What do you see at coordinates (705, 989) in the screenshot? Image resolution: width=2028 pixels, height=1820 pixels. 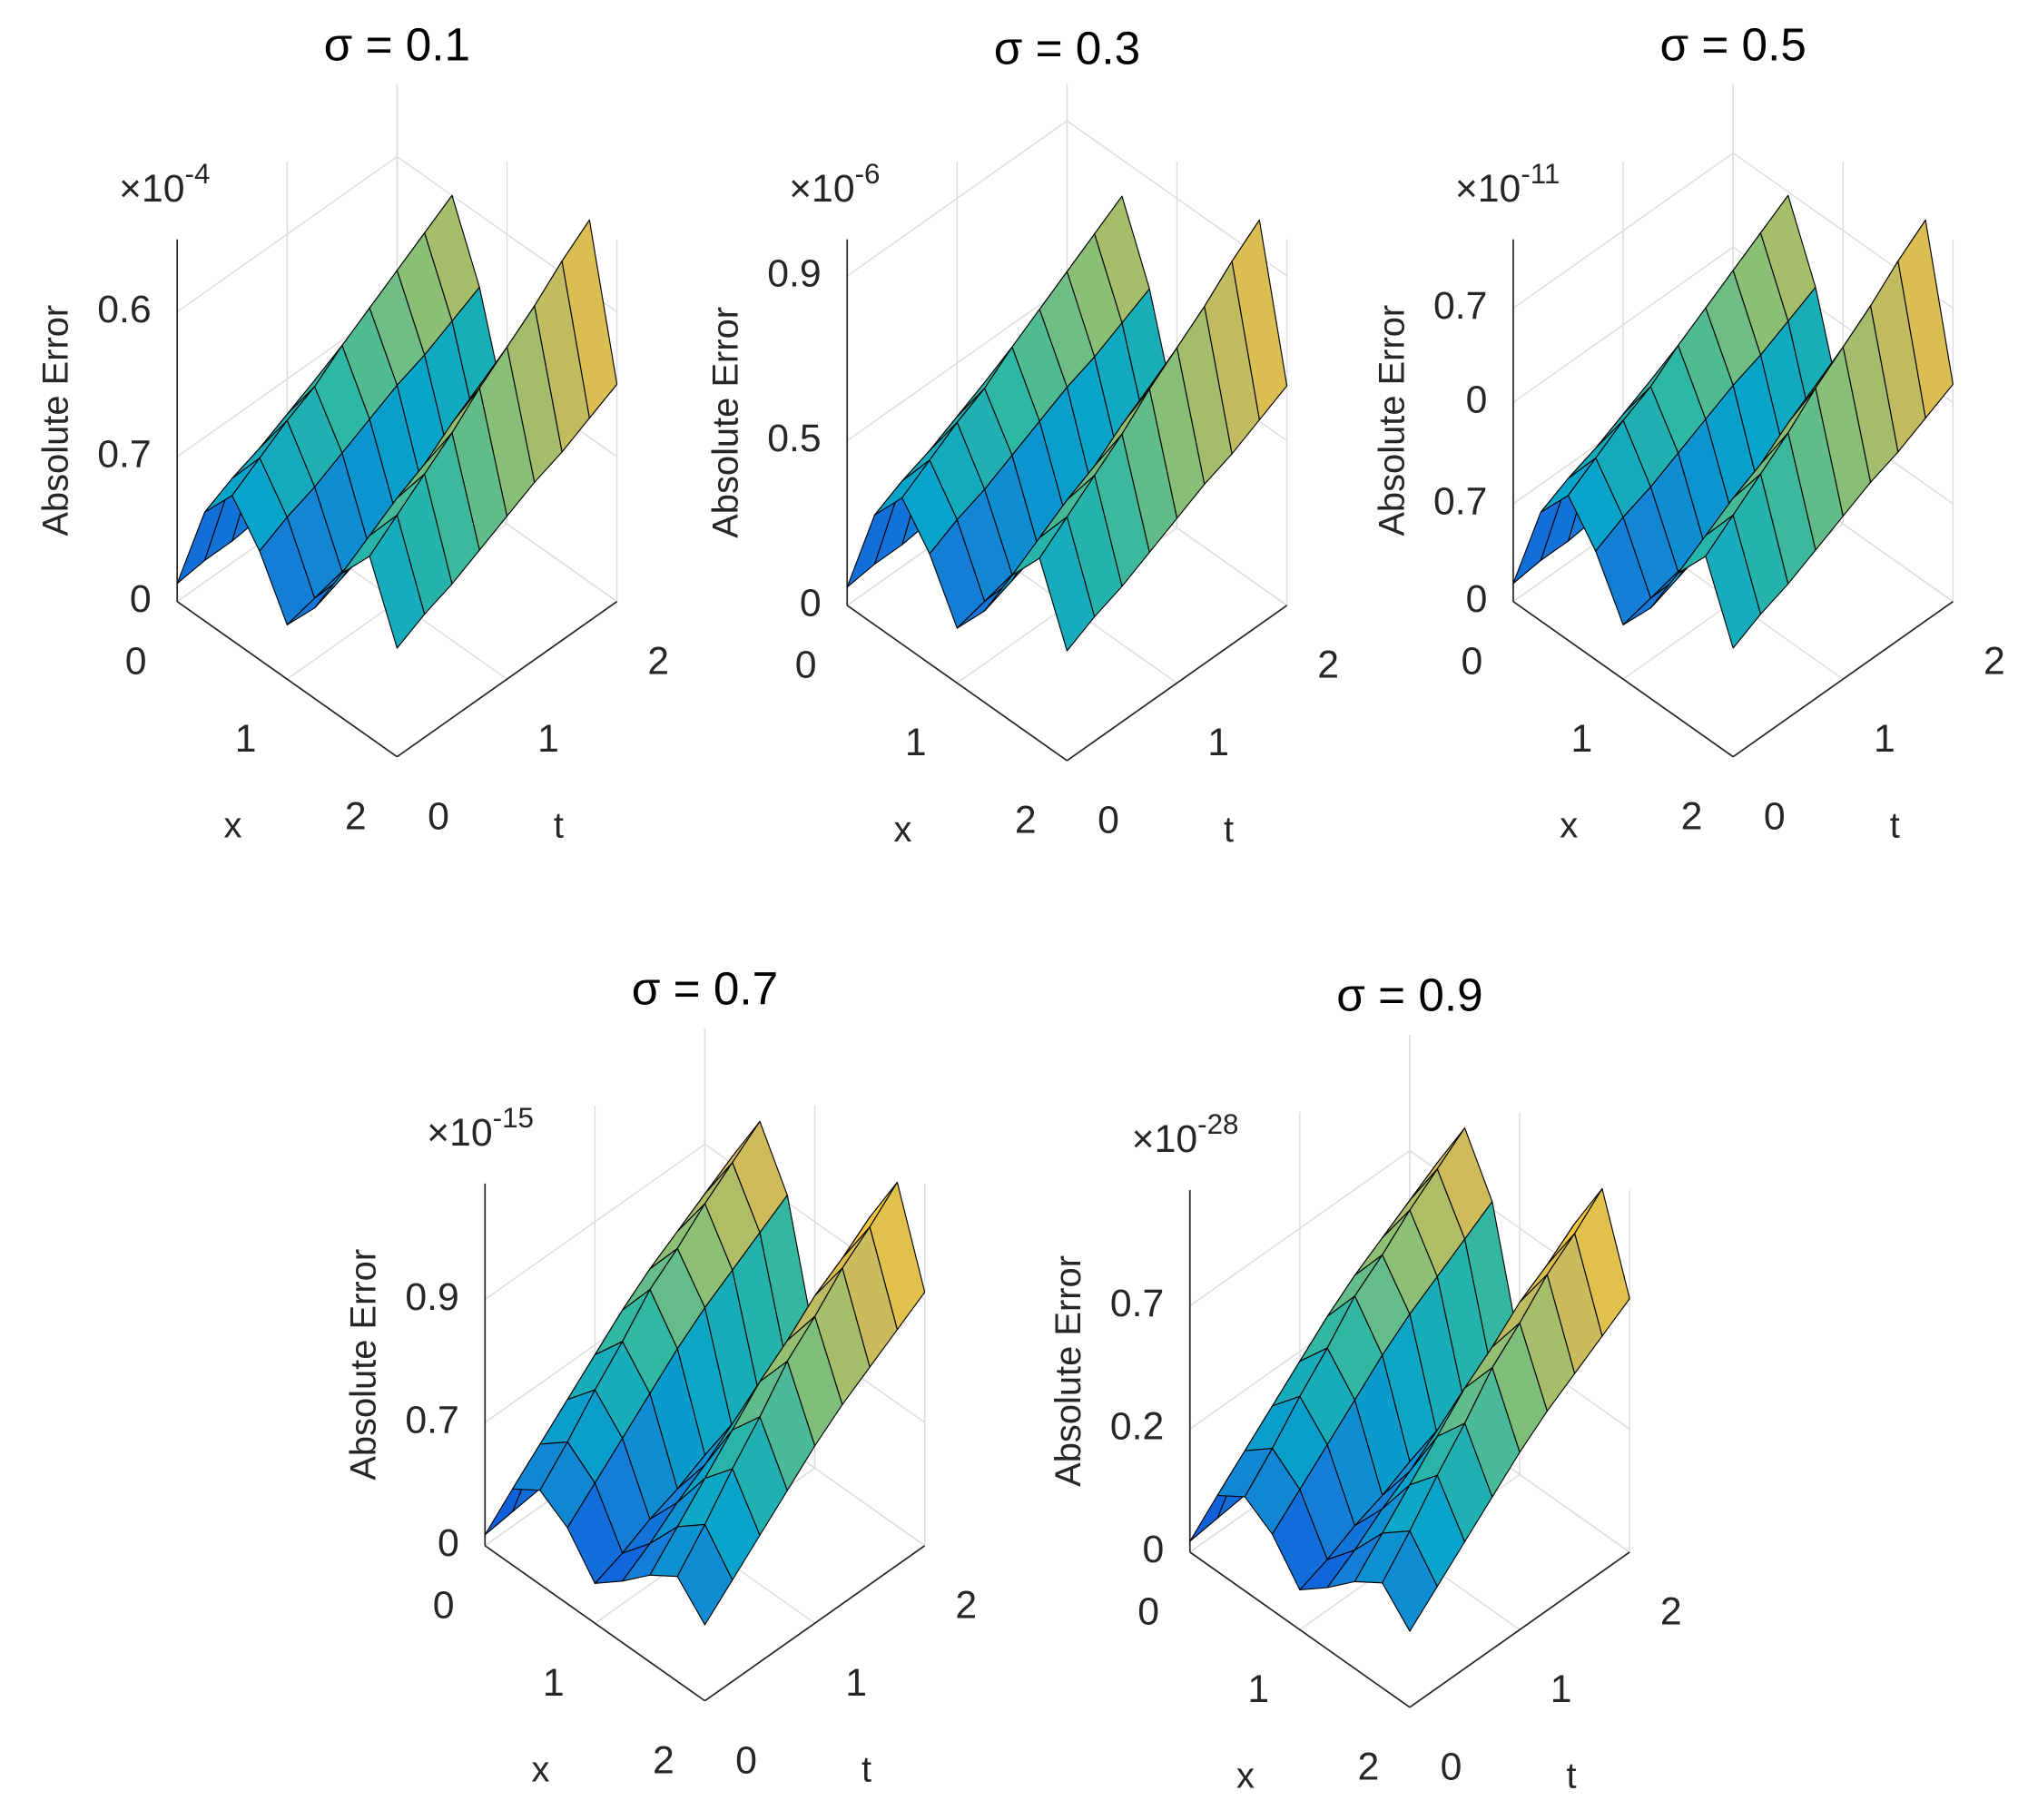 I see `subplot-title: σ = 0.7` at bounding box center [705, 989].